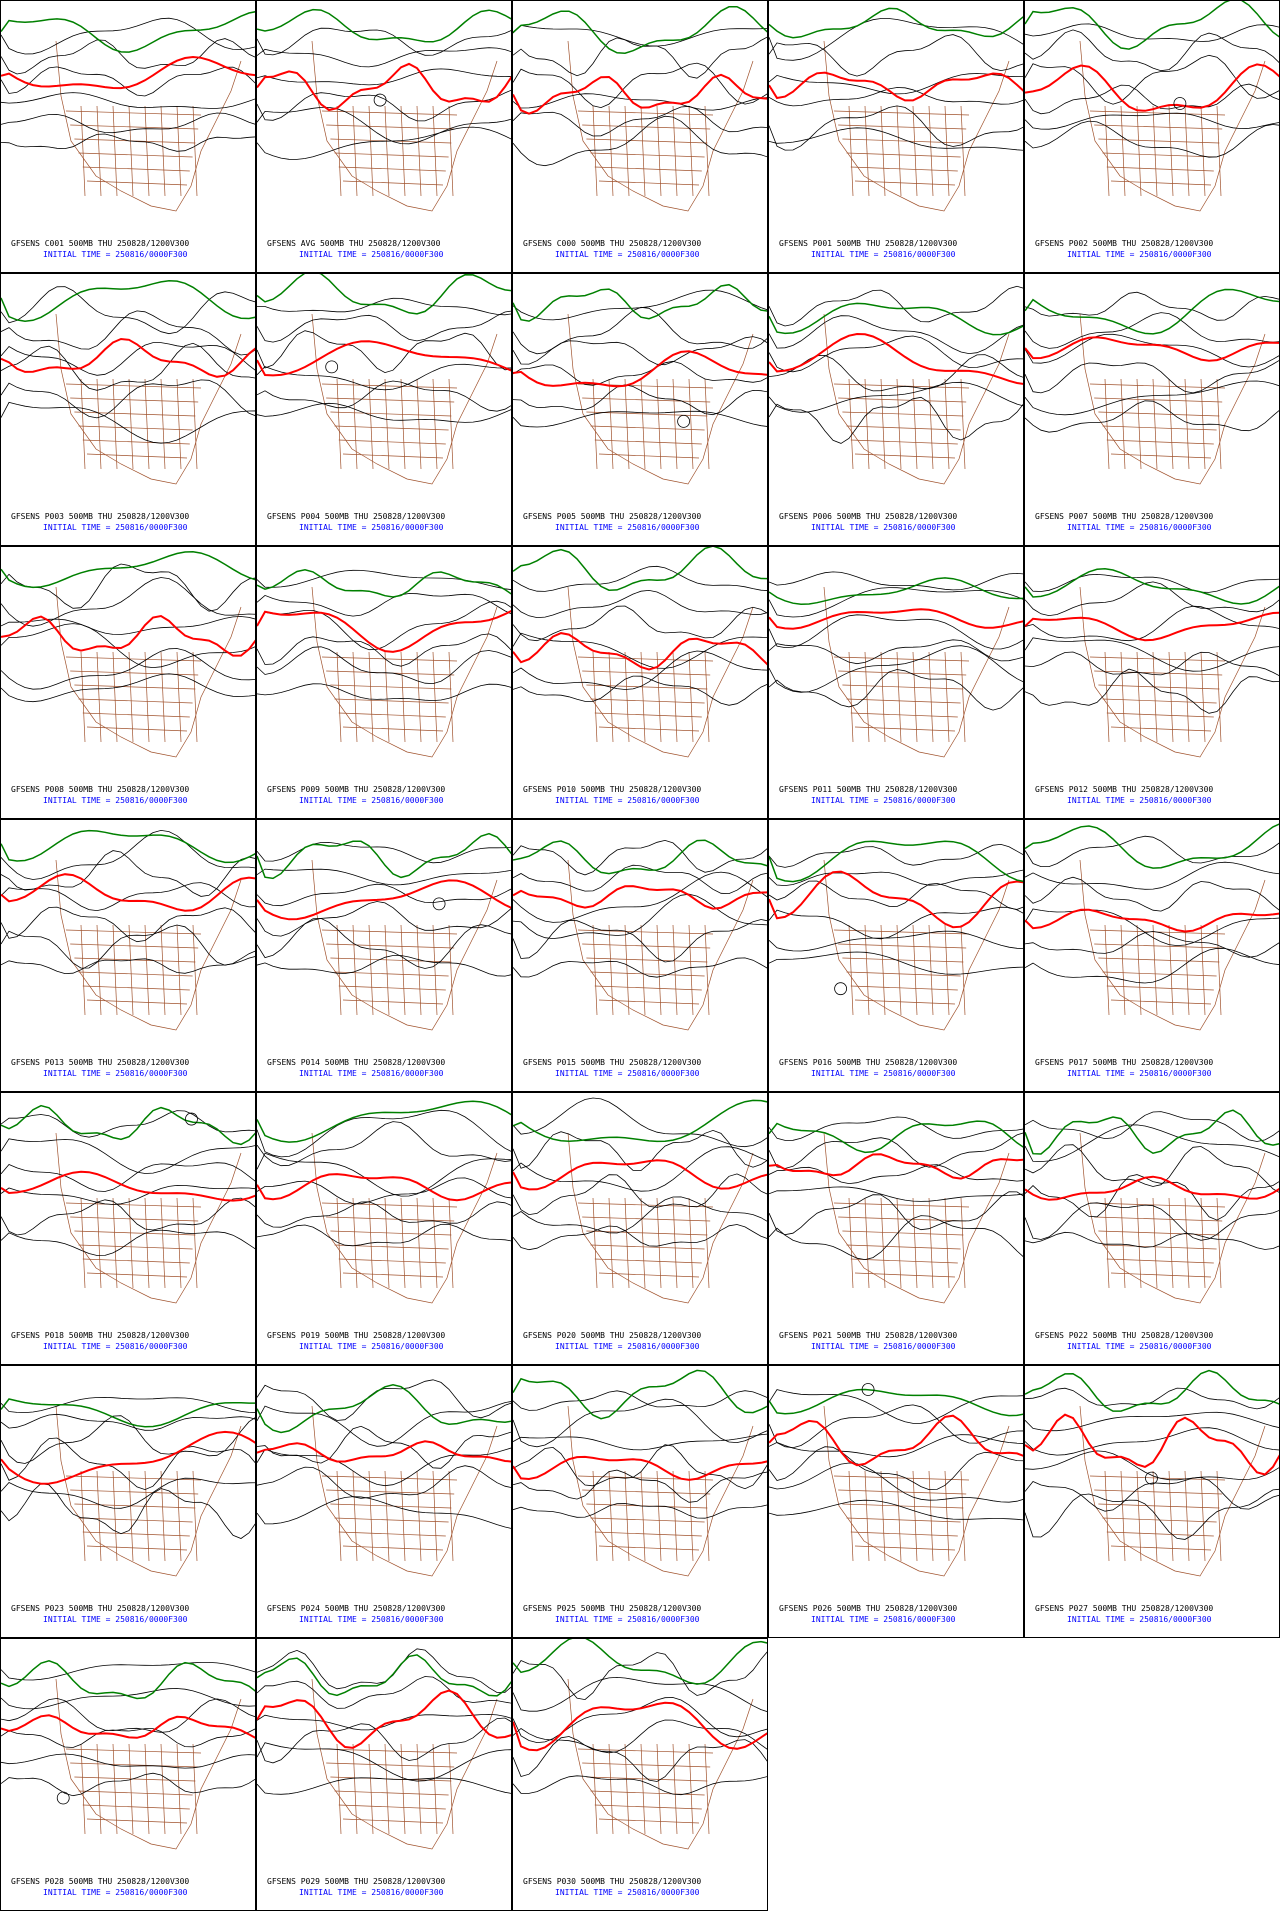 This screenshot has width=1280, height=1911. I want to click on run-label: GFSENS P016 500MB THU 250828/1200V300, so click(868, 1062).